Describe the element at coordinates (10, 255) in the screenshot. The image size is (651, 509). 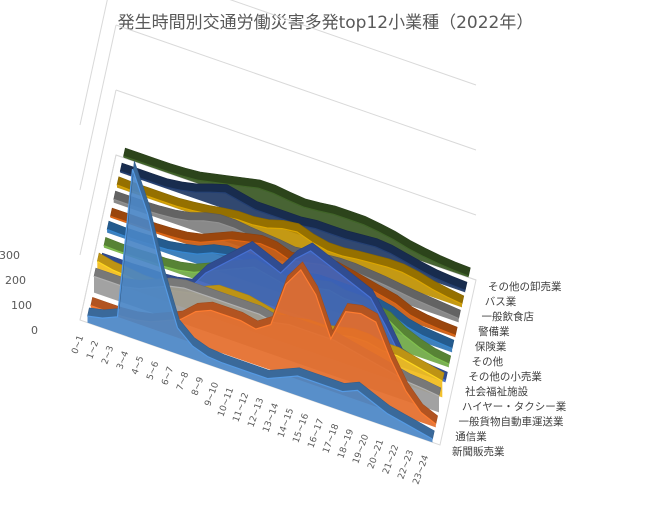
I see `z-tick-label-300: 300` at that location.